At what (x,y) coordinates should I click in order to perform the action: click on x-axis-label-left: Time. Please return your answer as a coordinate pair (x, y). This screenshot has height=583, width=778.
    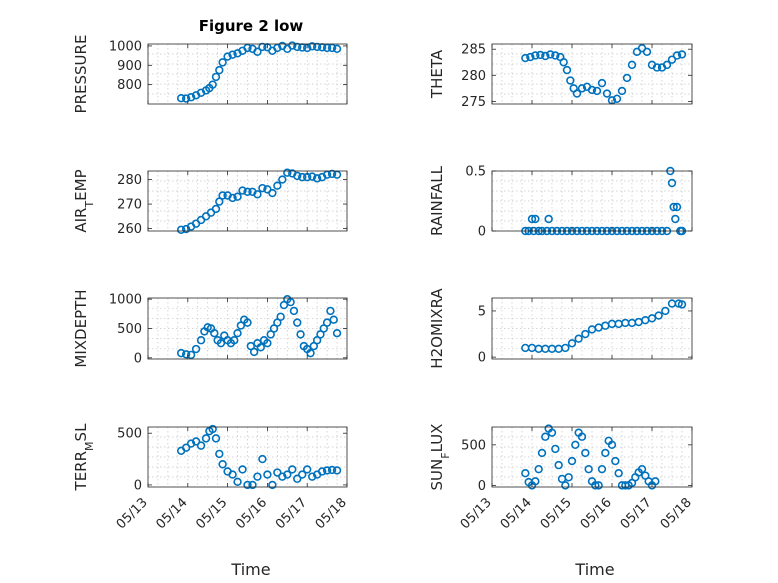
    Looking at the image, I should click on (250, 569).